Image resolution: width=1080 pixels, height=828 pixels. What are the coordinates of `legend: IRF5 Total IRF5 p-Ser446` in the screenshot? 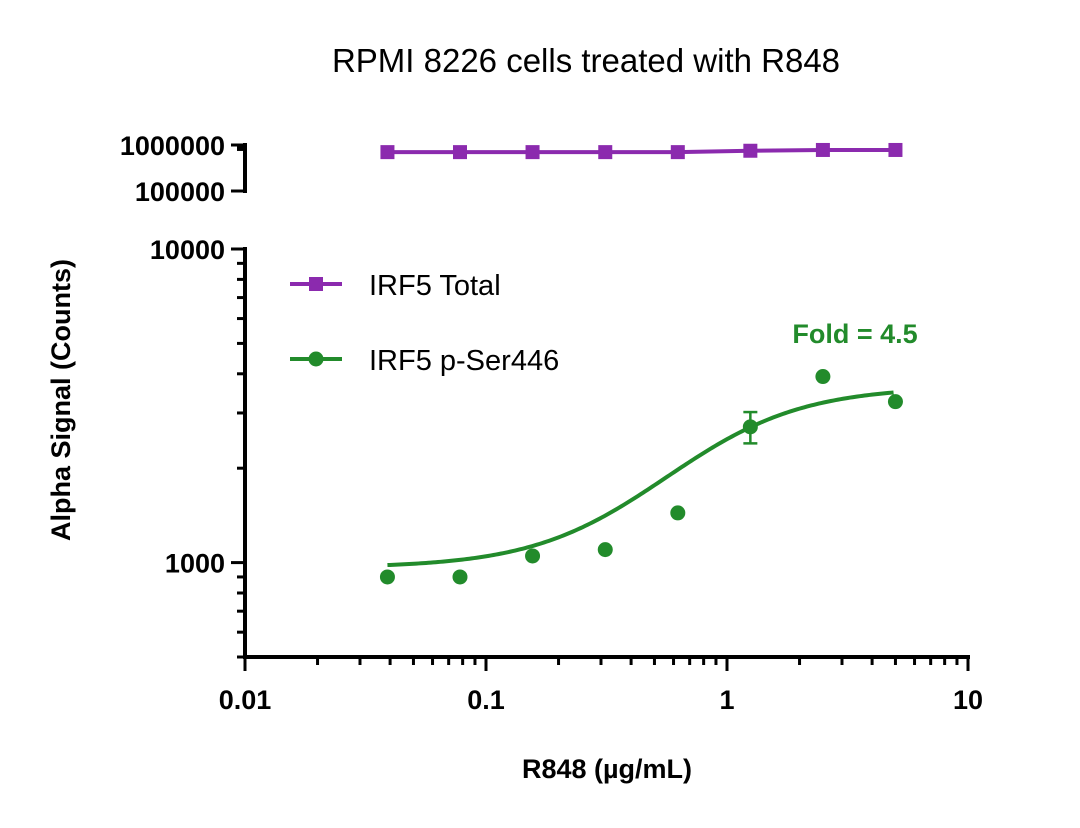 It's located at (424, 323).